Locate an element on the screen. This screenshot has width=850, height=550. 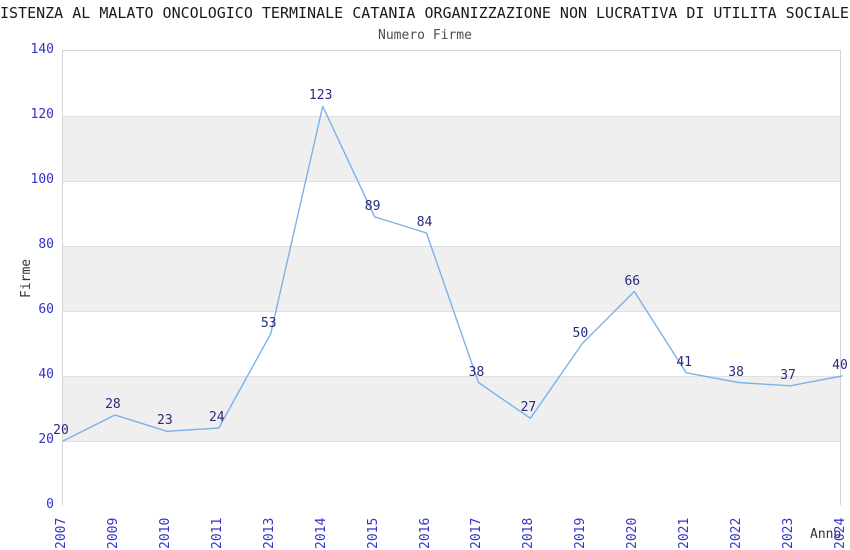
data-point-label: 41 is located at coordinates (684, 362).